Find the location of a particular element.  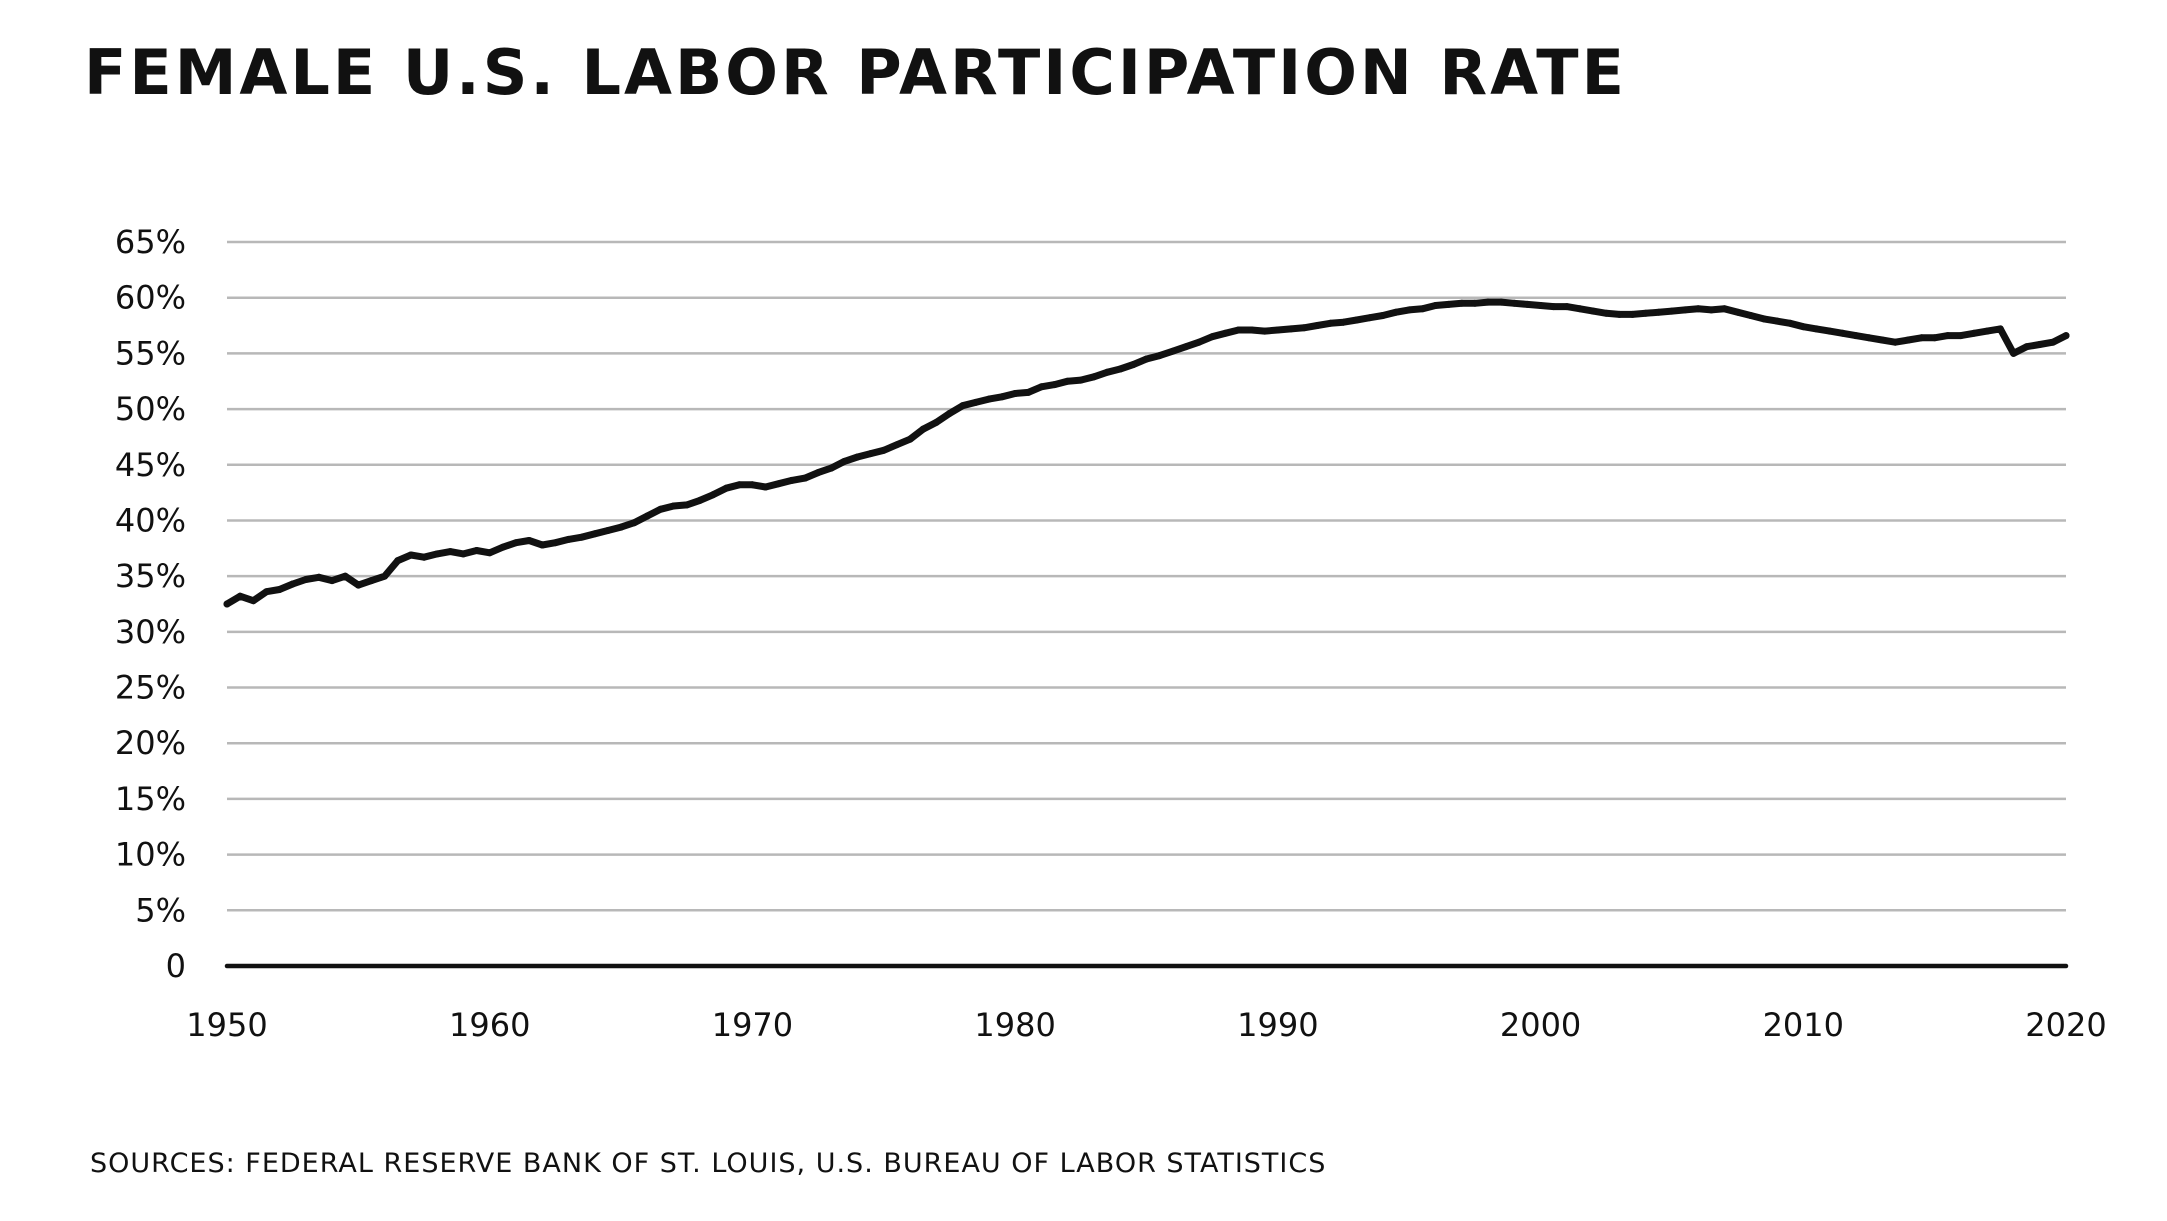

x-tick-label: 1990 is located at coordinates (1277, 1025).